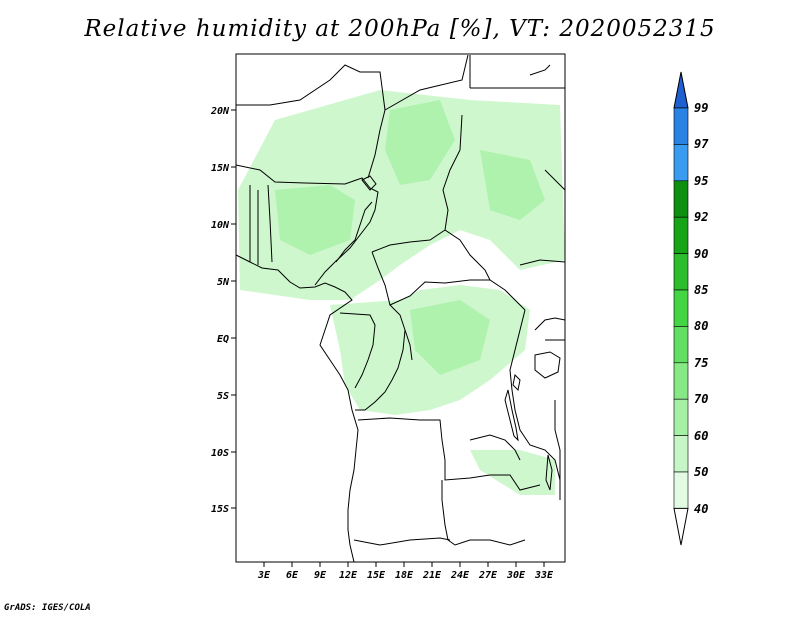  I want to click on border-namibia, so click(402, 541).